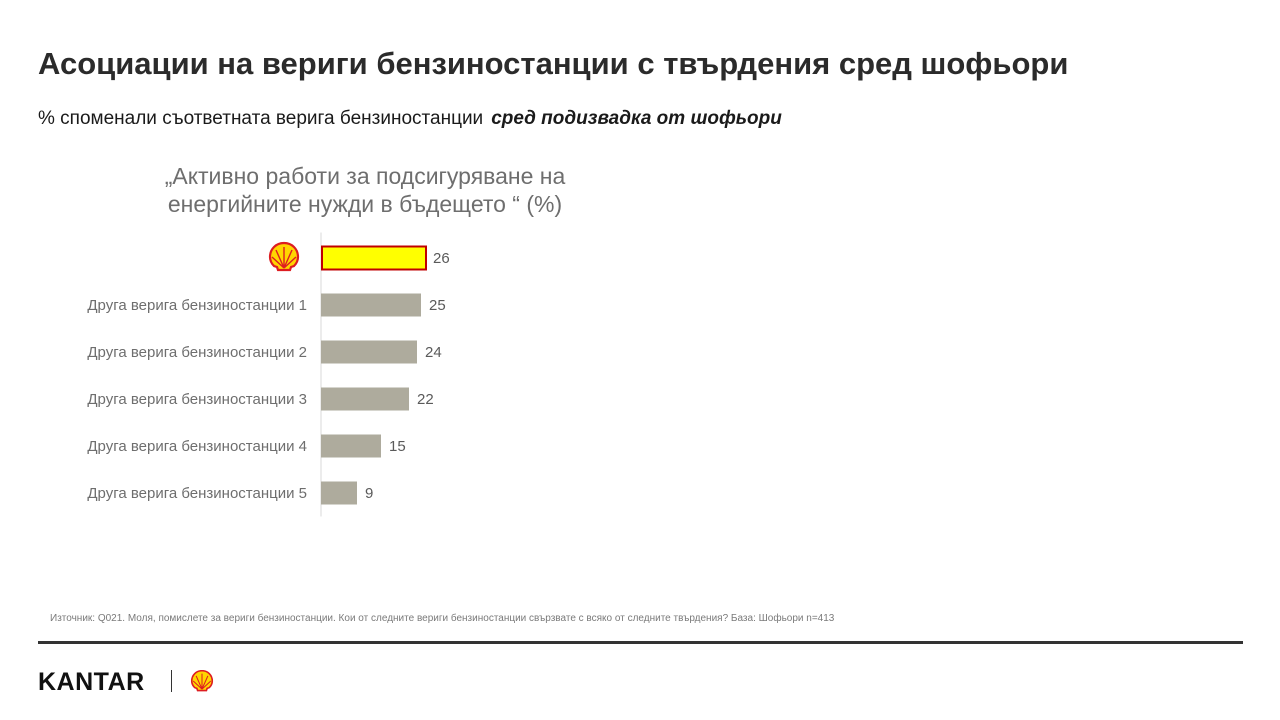 Image resolution: width=1280 pixels, height=720 pixels. Describe the element at coordinates (397, 446) in the screenshot. I see `data-label-4: 15` at that location.